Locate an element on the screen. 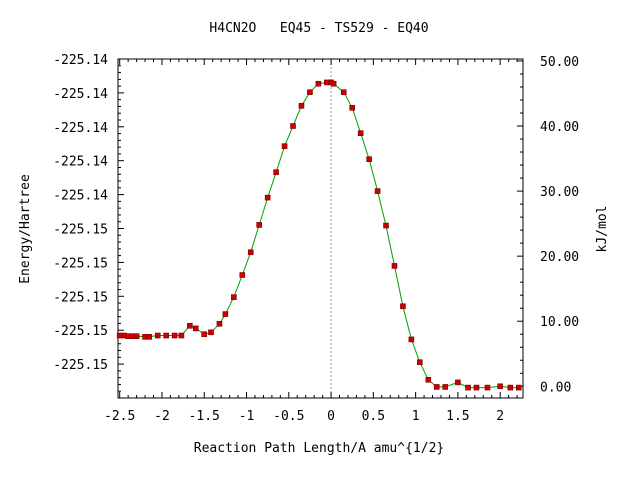  y-right-tick-label: 50.00 is located at coordinates (559, 62).